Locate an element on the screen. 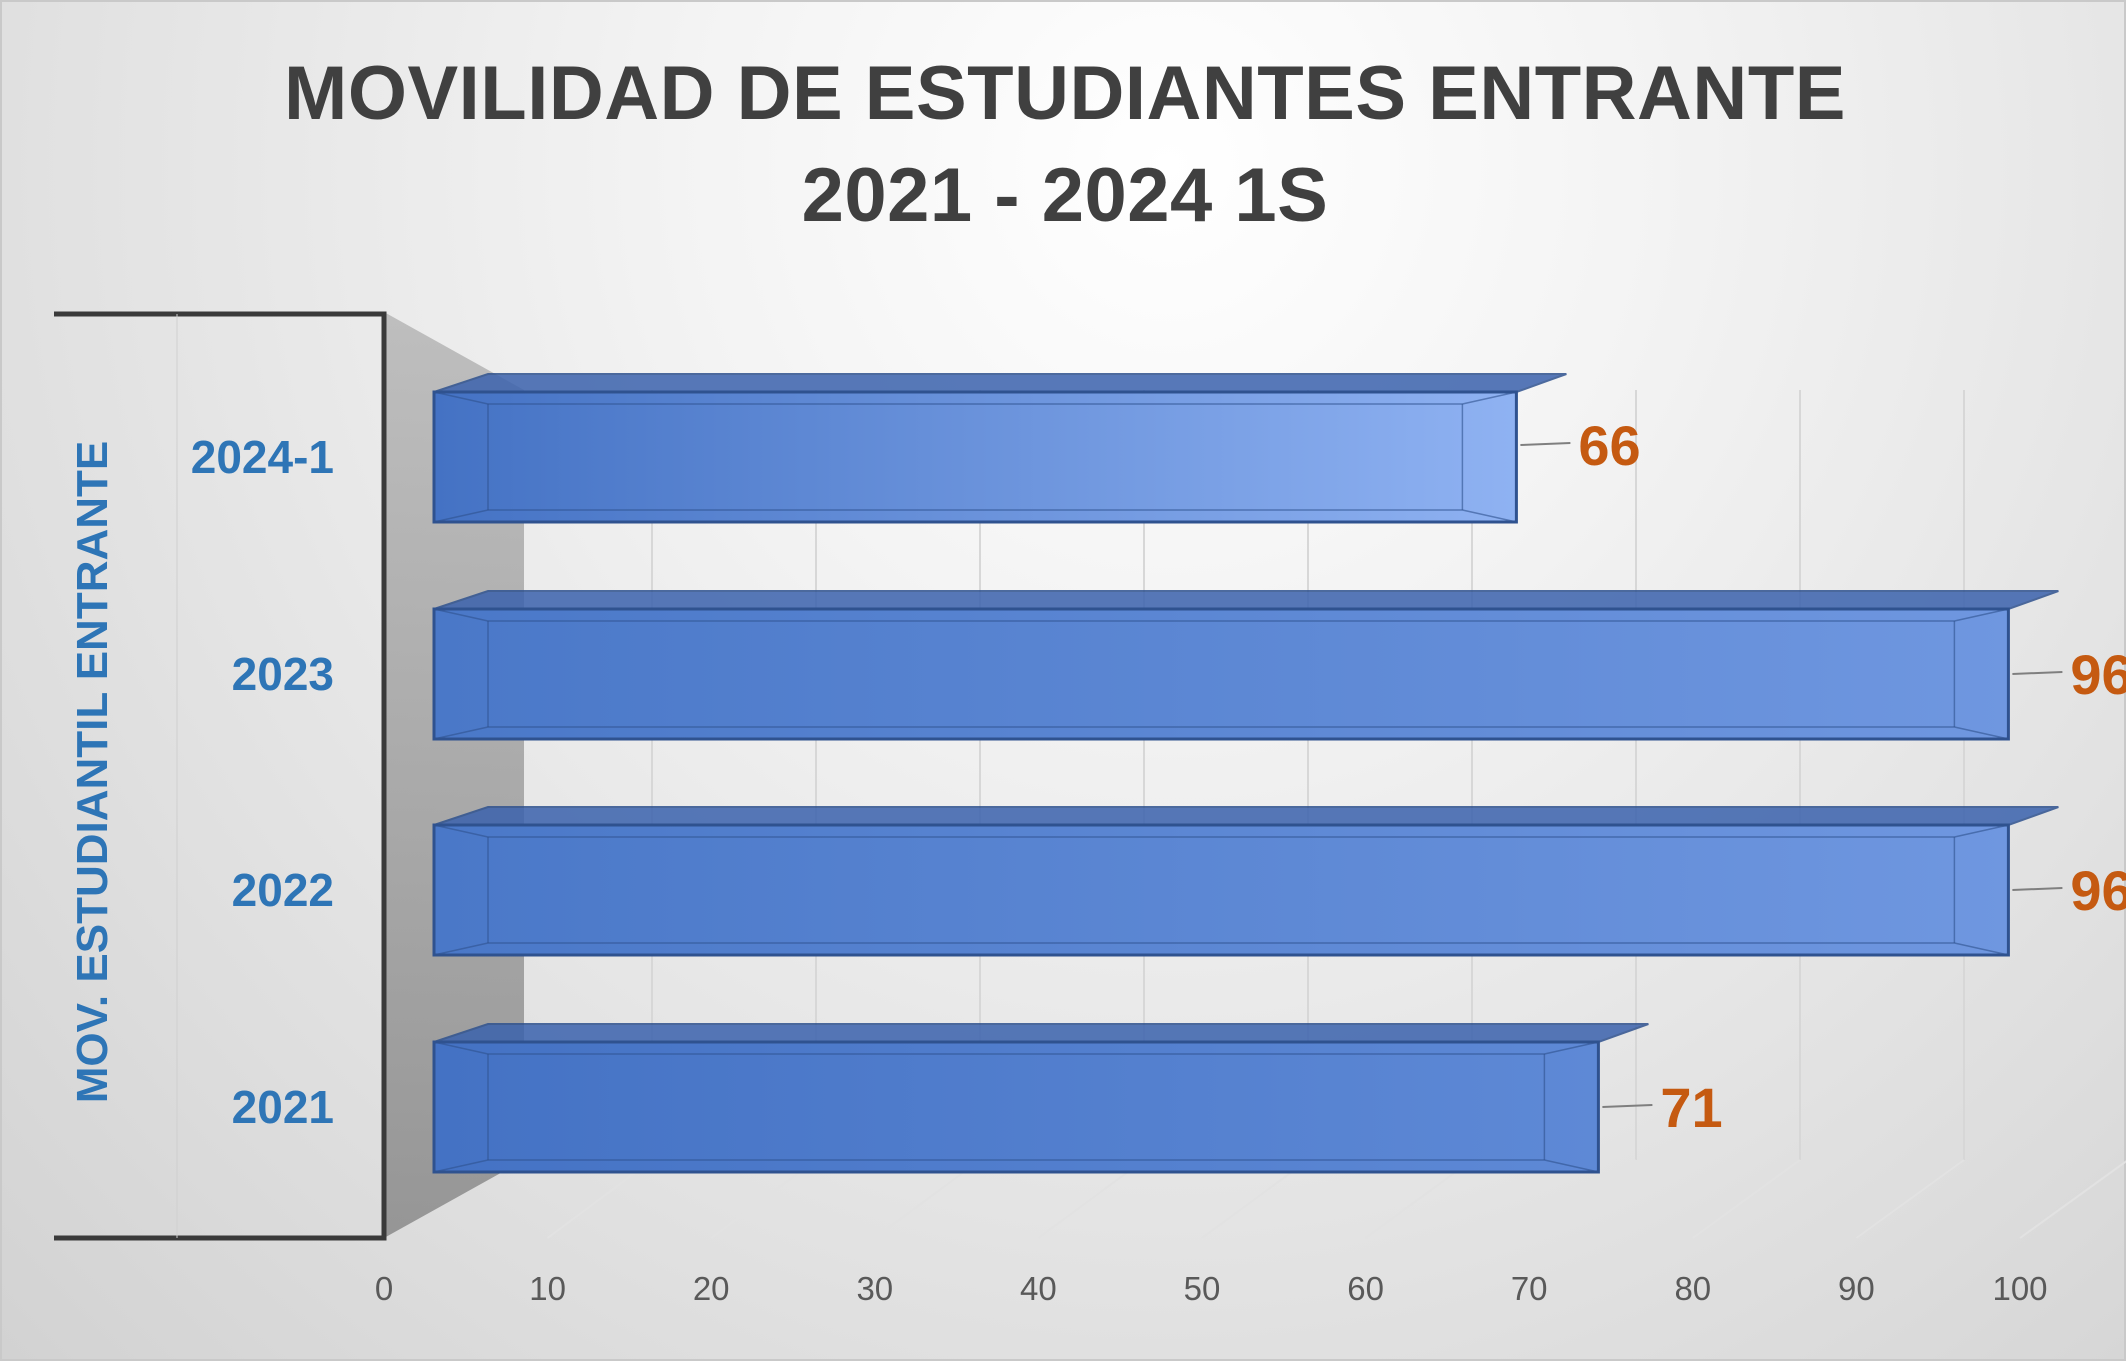 This screenshot has height=1363, width=2126. x-tick-label: 60 is located at coordinates (1365, 1288).